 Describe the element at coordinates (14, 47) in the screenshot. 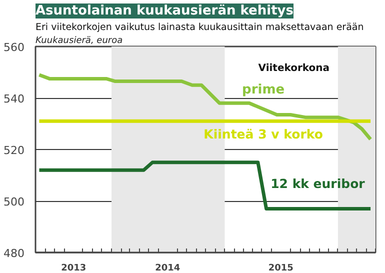

I see `y-tick-label: 560` at that location.